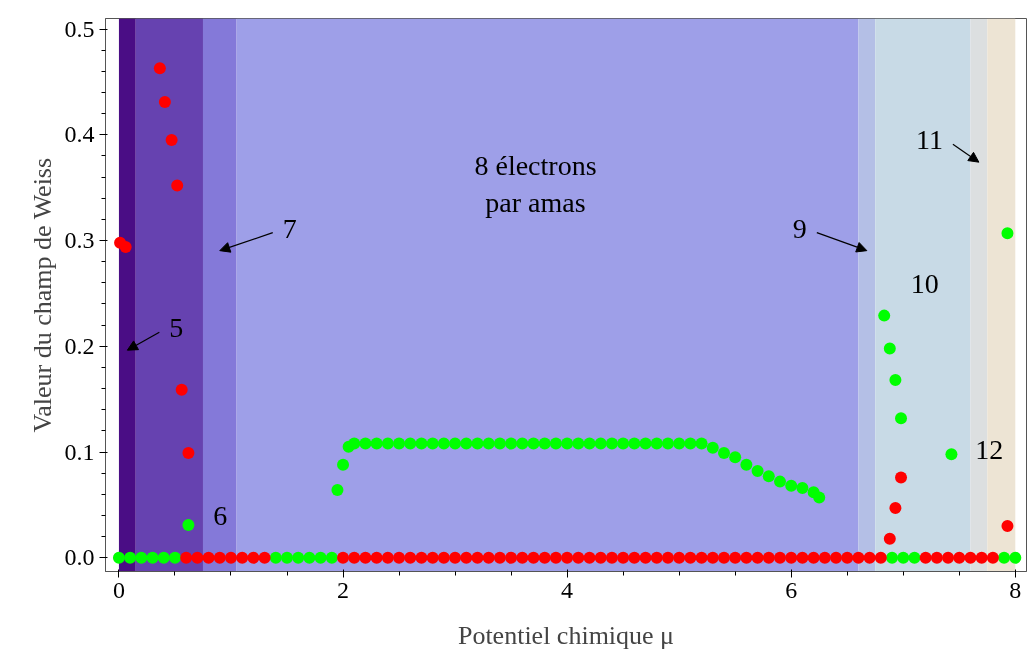  What do you see at coordinates (535, 184) in the screenshot?
I see `band-label: 8 électrons par amas` at bounding box center [535, 184].